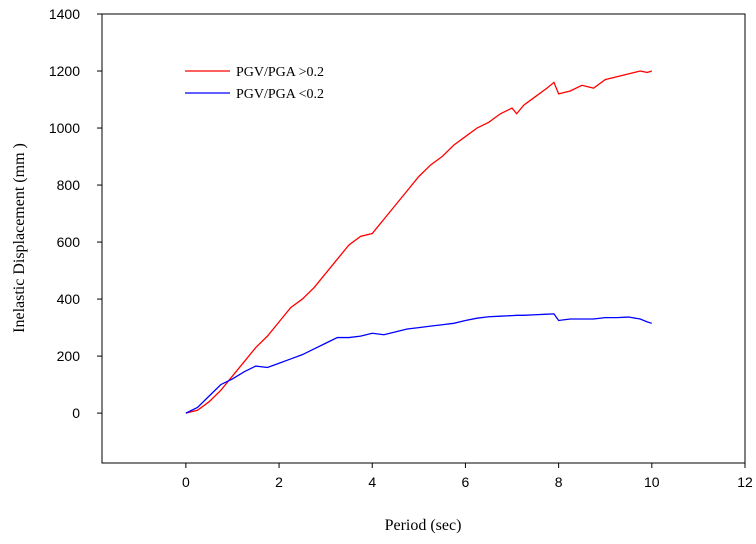 The height and width of the screenshot is (544, 756). What do you see at coordinates (559, 482) in the screenshot?
I see `x-tick-label: 8` at bounding box center [559, 482].